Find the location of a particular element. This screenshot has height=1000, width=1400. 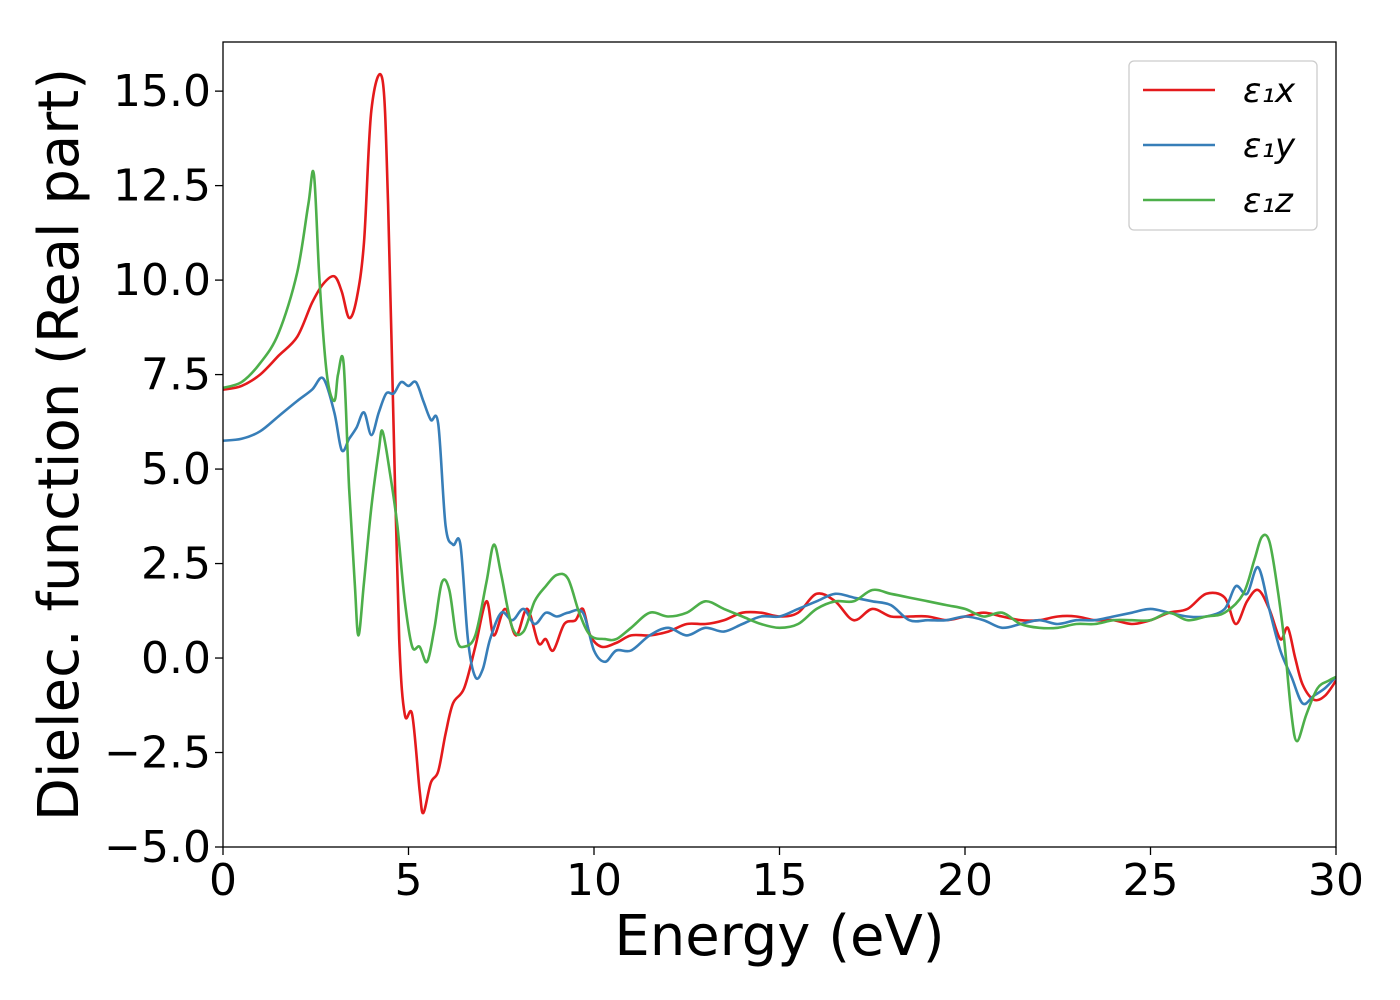

y-tick-label: 5.0 is located at coordinates (176, 469).